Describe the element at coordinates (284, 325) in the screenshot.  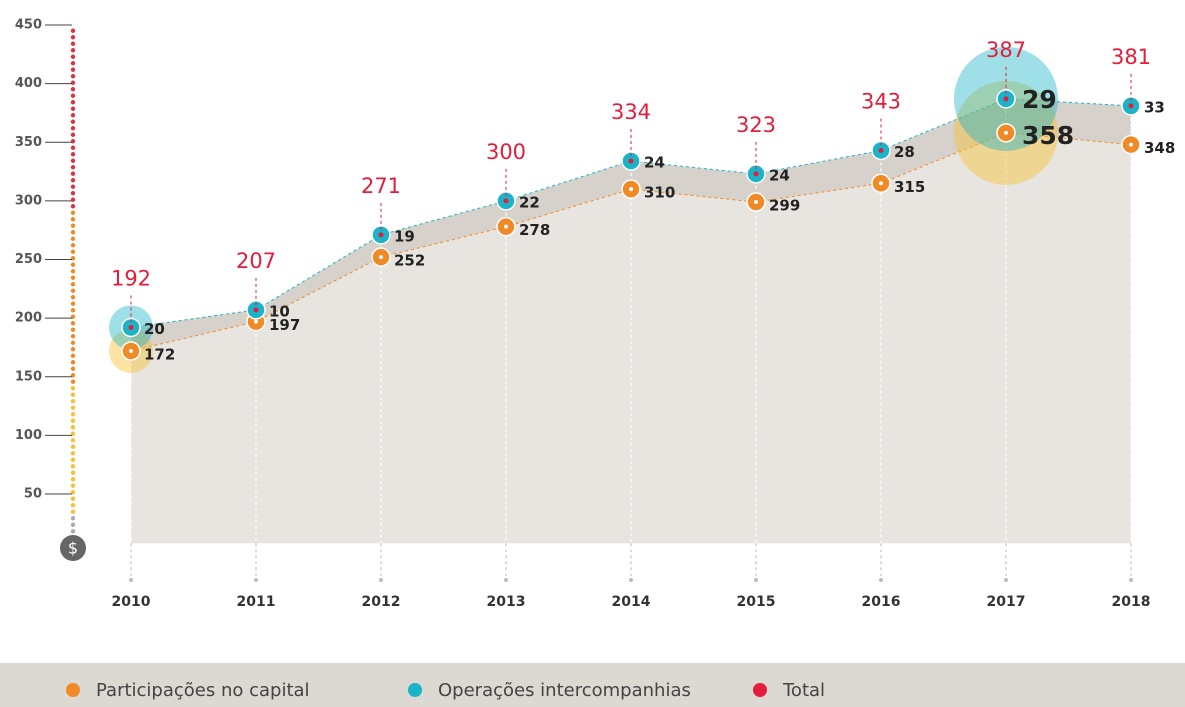
I see `value-label: 197` at that location.